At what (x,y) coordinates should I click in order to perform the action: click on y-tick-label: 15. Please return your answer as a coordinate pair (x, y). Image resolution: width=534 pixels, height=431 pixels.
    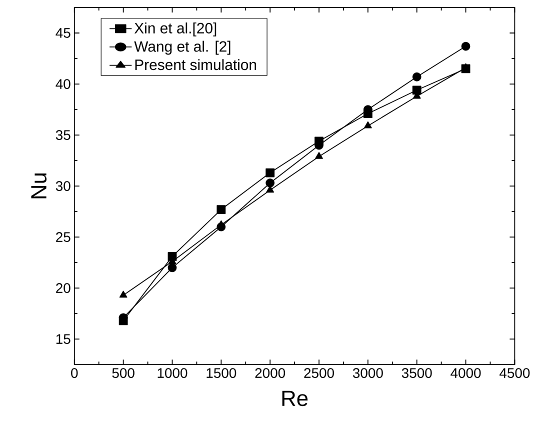
    Looking at the image, I should click on (63, 339).